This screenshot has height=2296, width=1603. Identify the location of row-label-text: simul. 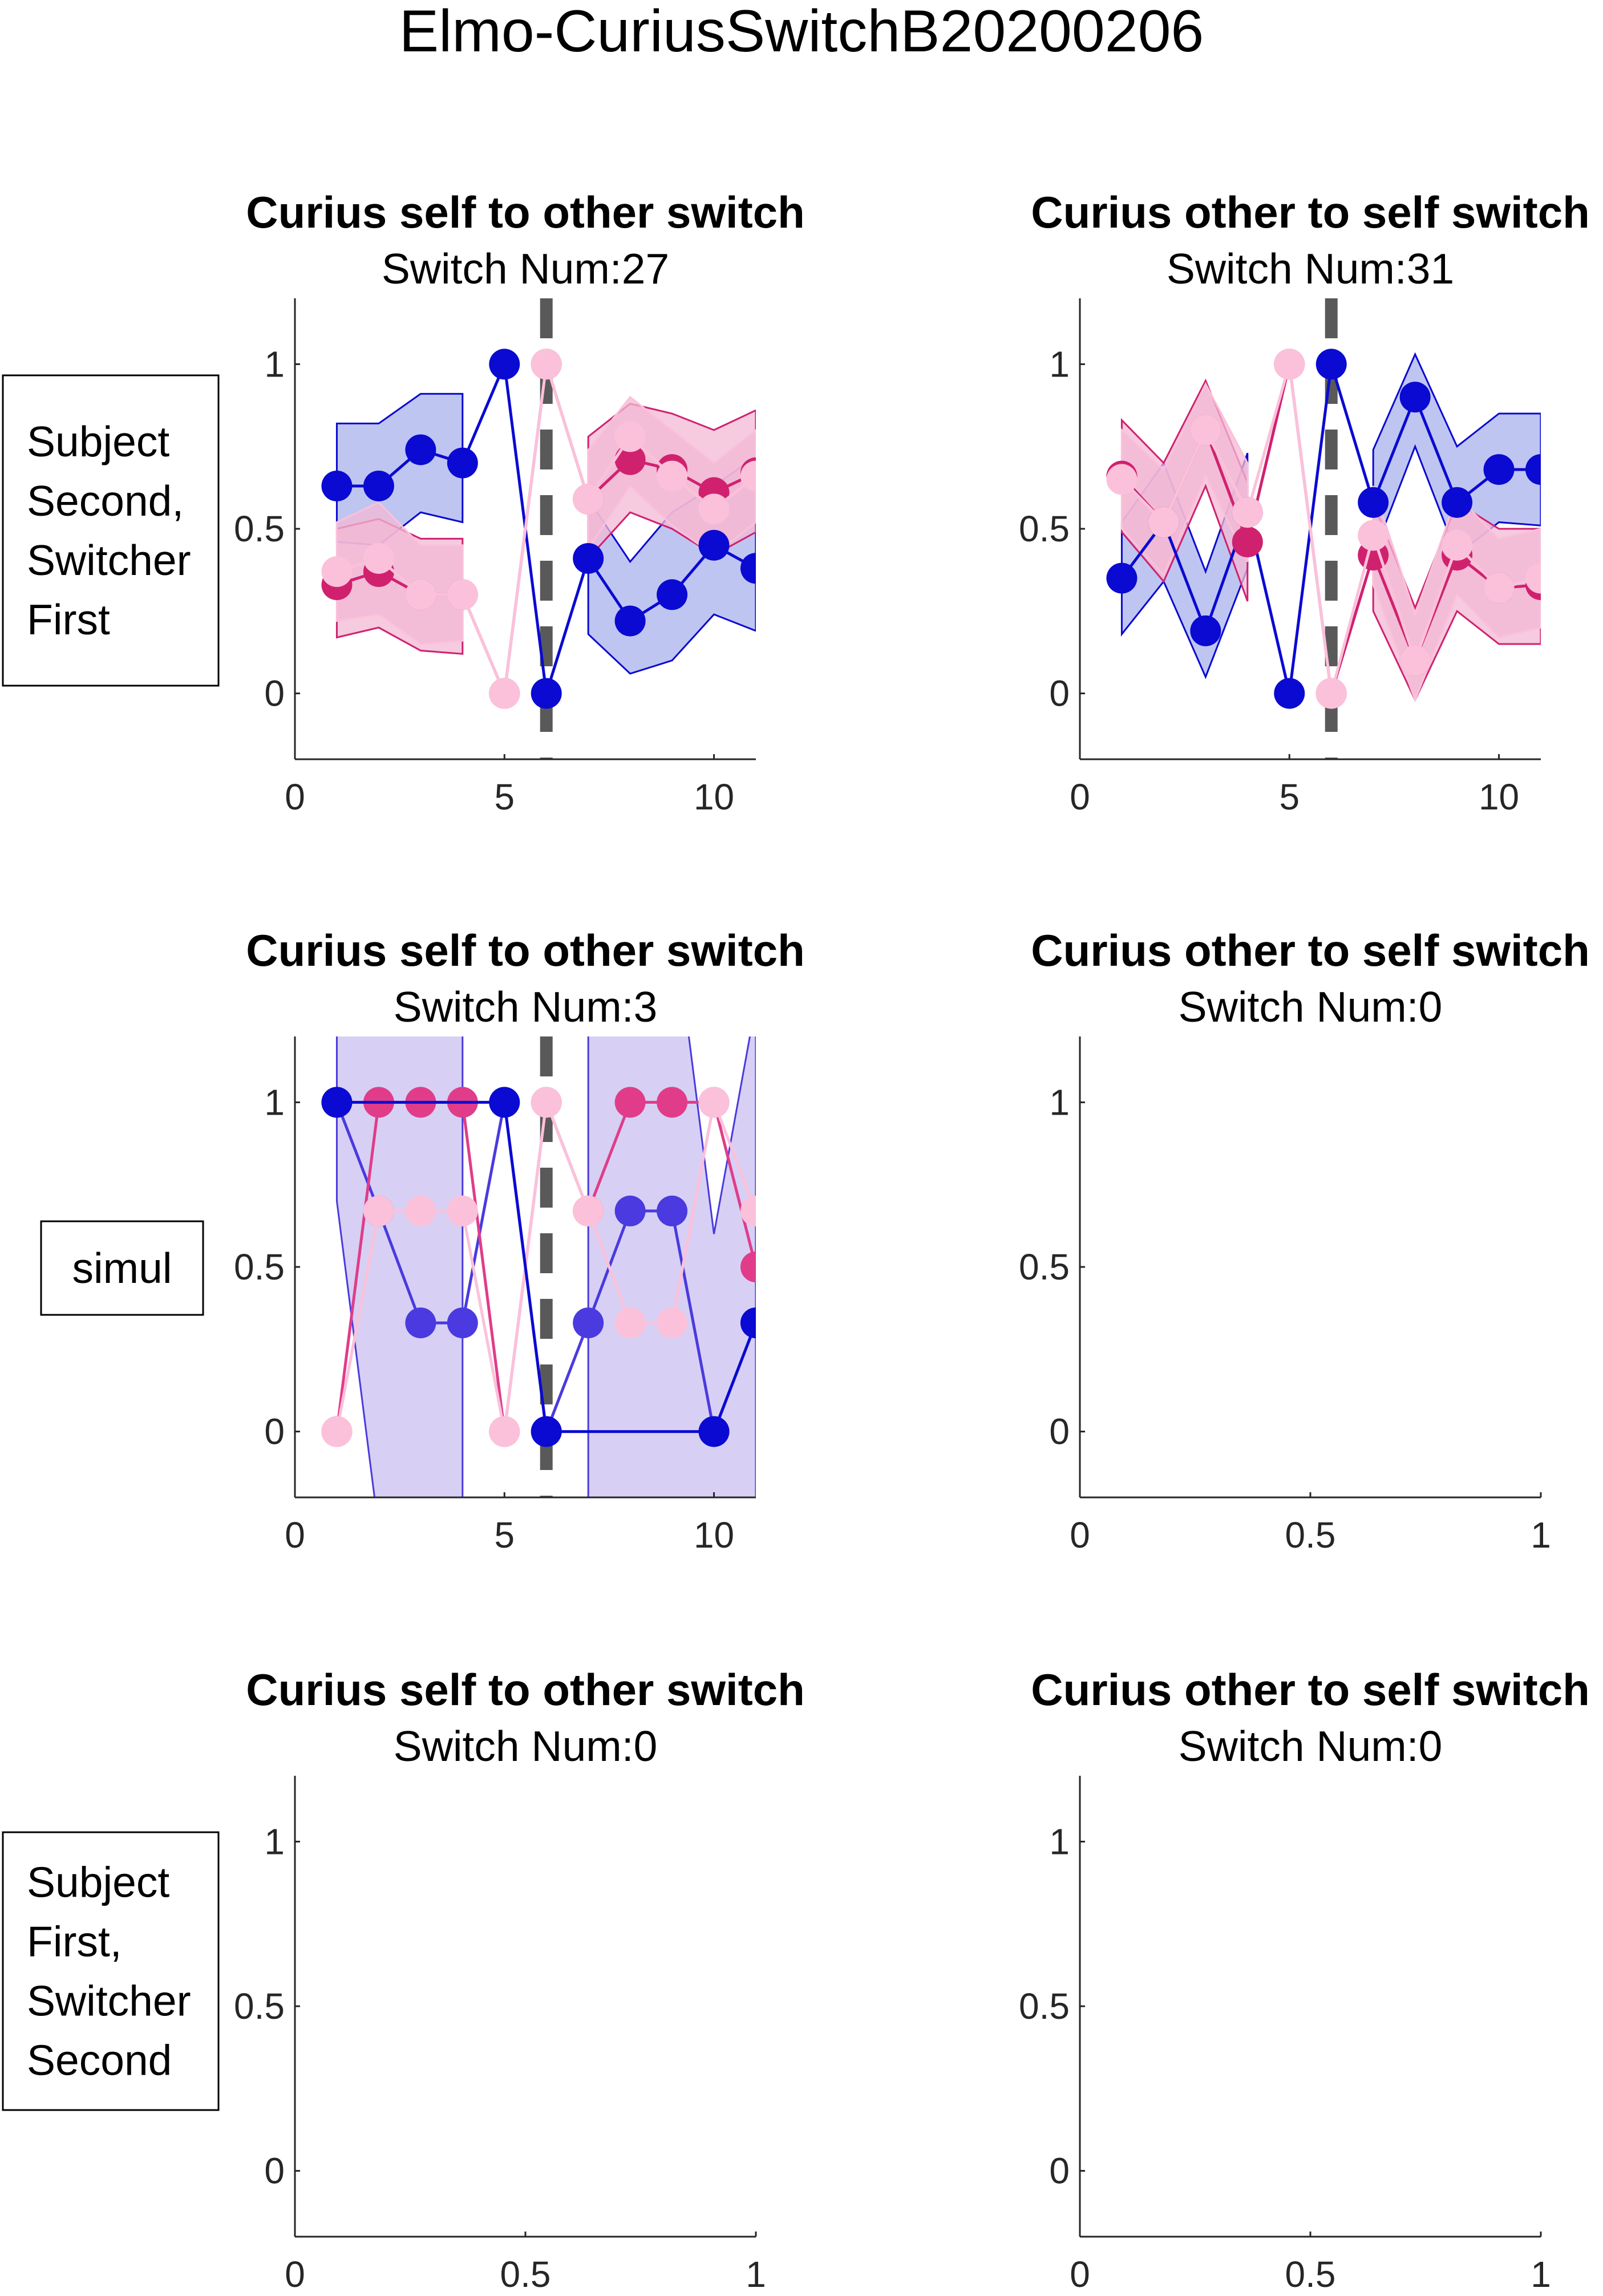
(122, 1268).